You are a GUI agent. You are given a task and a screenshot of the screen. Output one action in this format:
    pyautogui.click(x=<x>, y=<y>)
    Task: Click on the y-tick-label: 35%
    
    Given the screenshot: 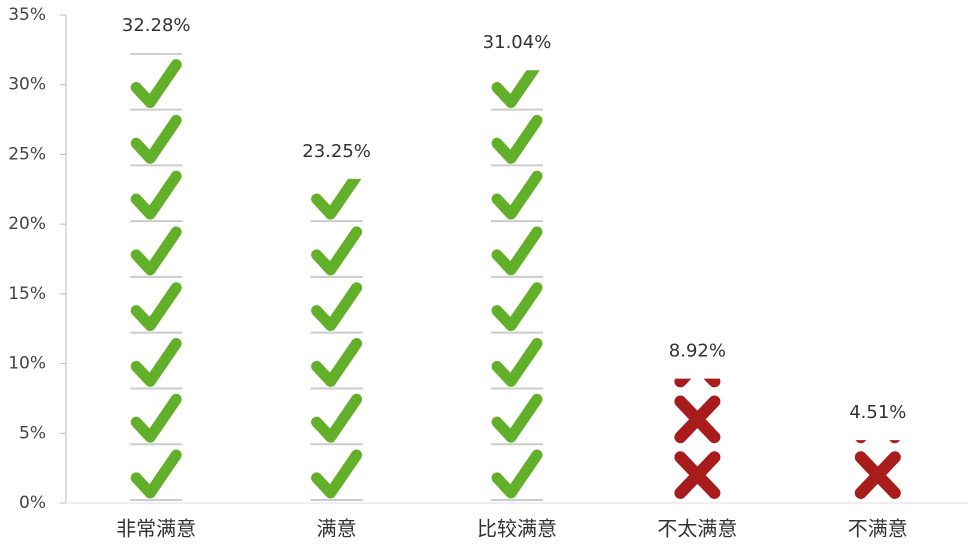 What is the action you would take?
    pyautogui.click(x=27, y=15)
    